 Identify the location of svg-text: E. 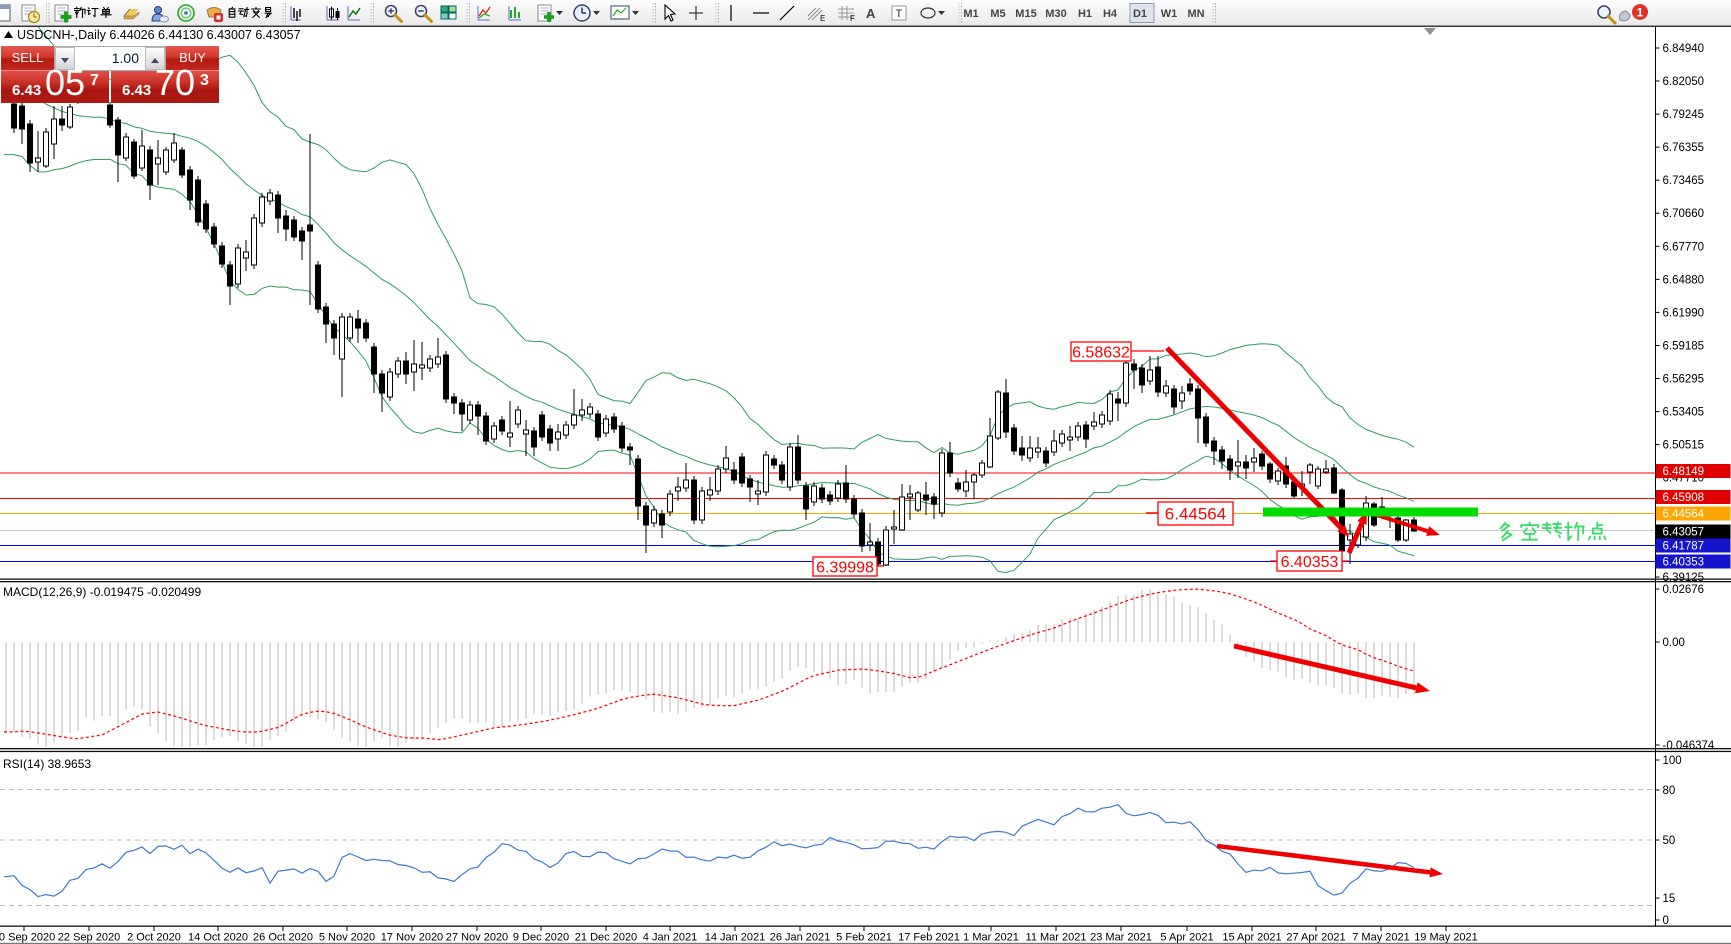
(822, 18).